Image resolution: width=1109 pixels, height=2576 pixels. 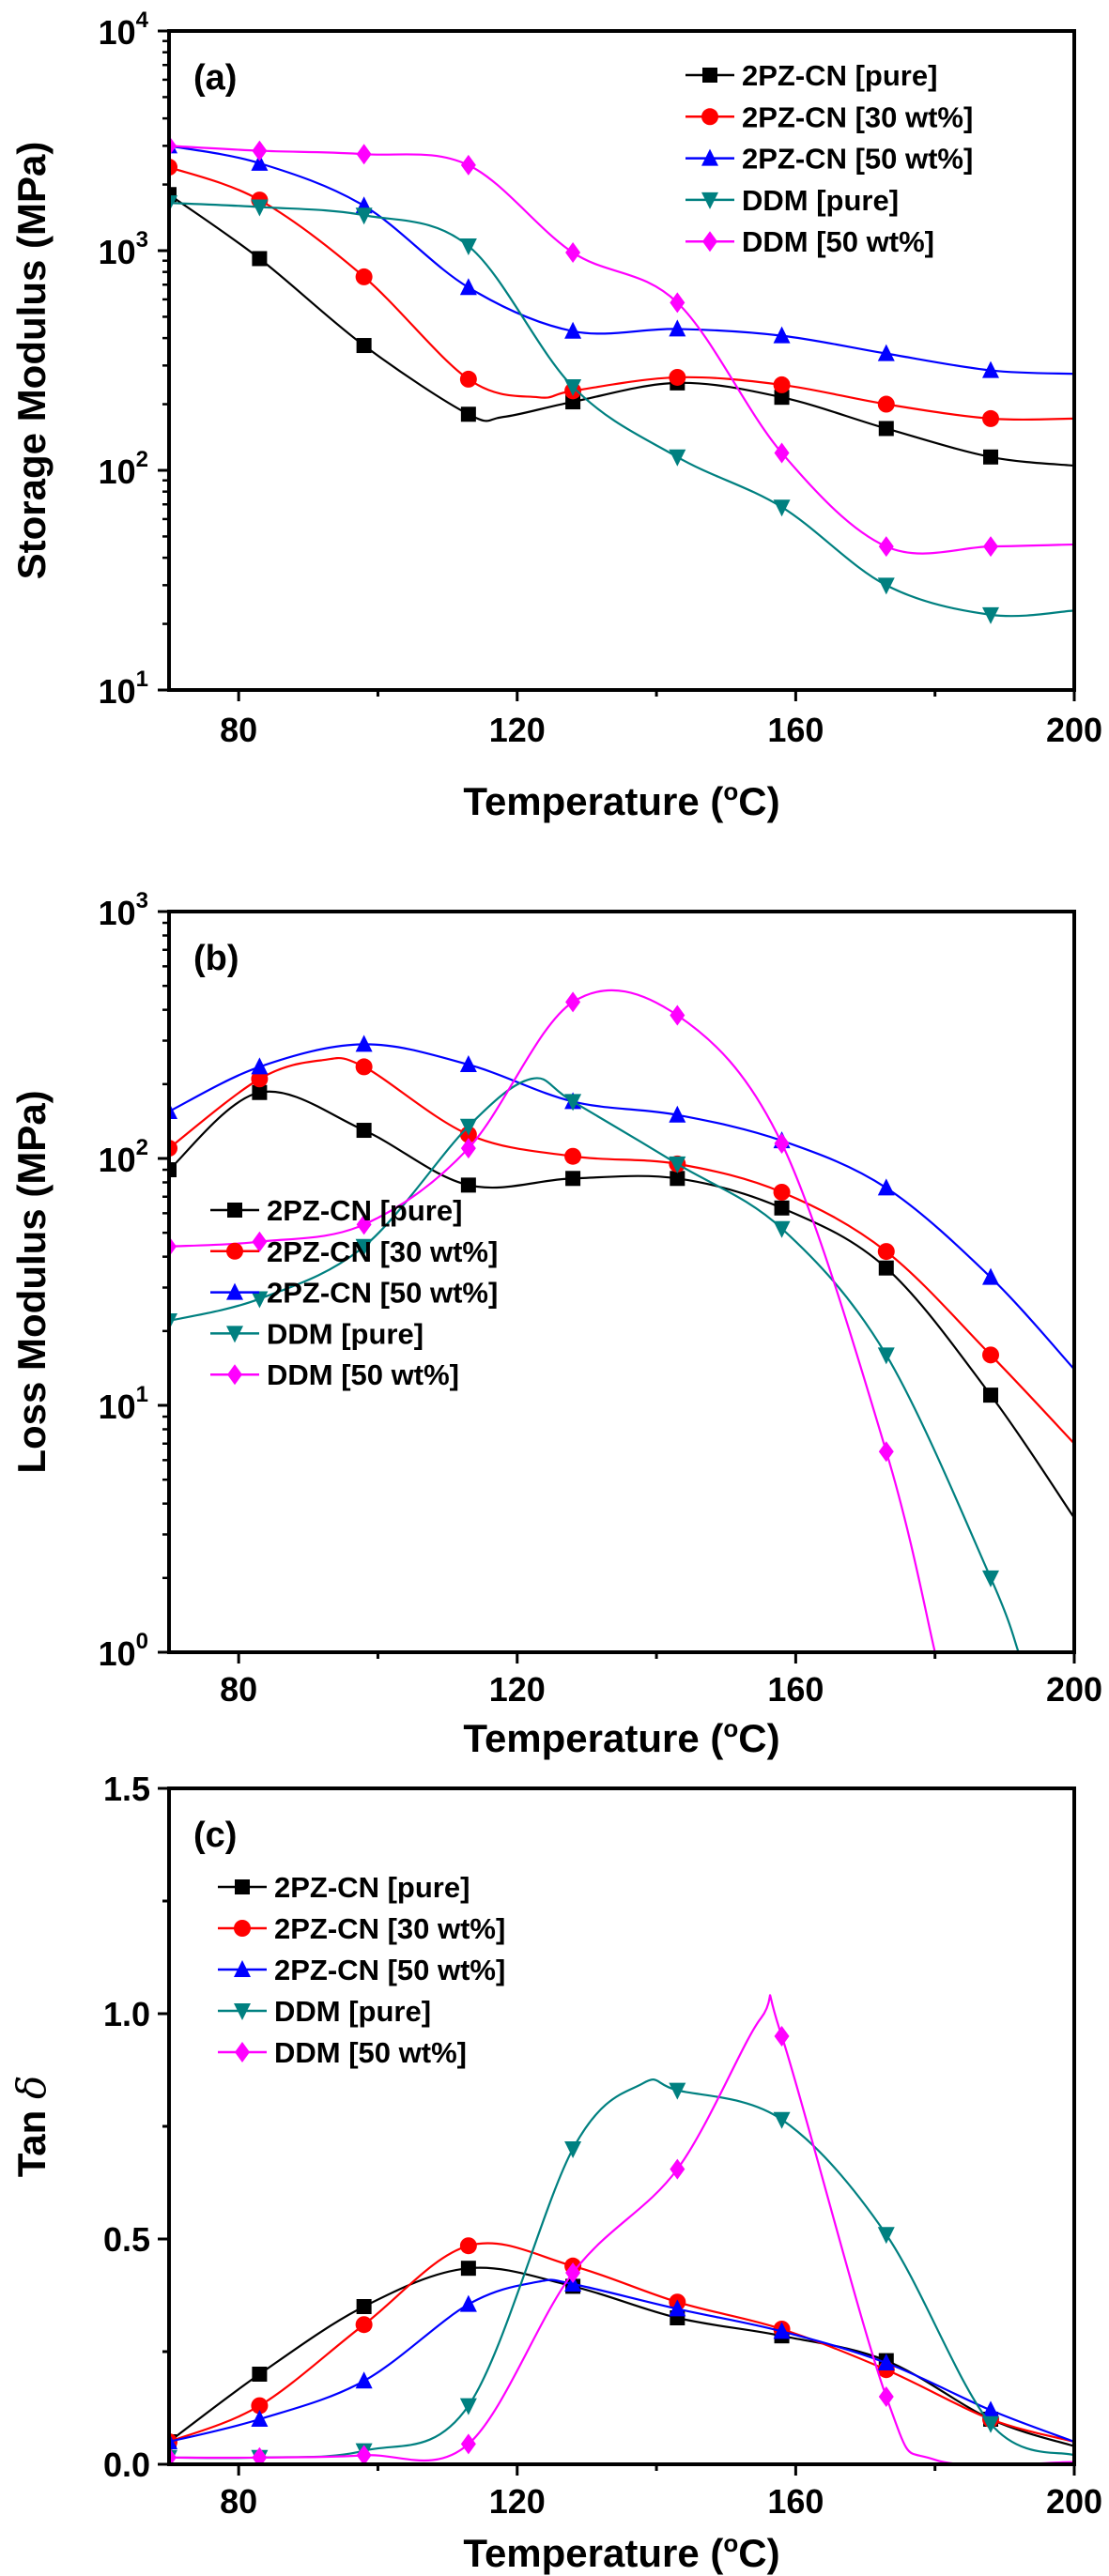 I want to click on y-axis-symbol: δ, so click(x=31, y=2087).